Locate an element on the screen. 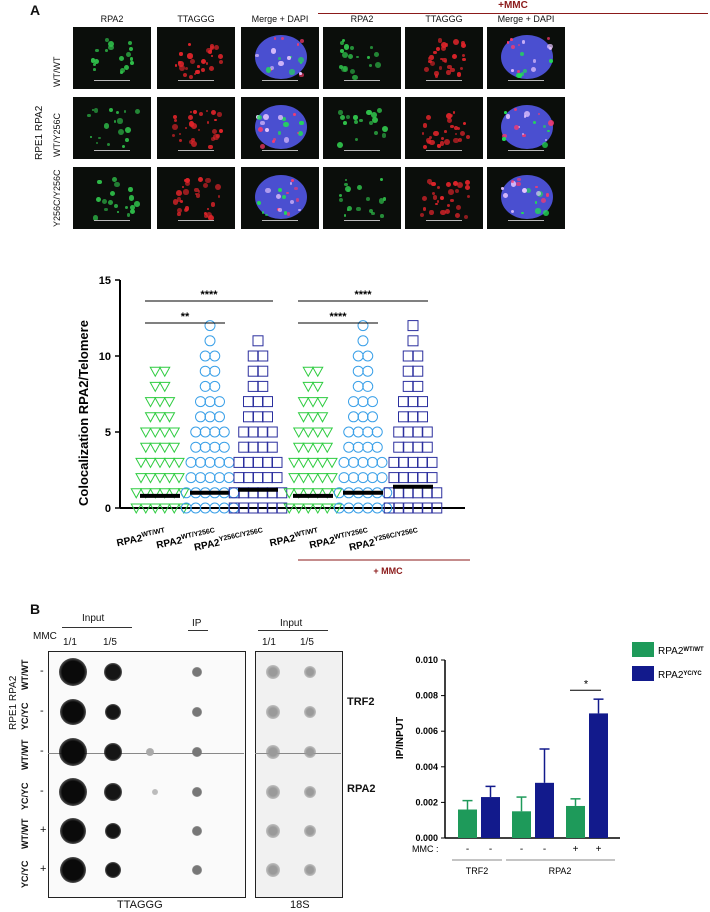 This screenshot has width=710, height=912. column-header-3: RPA2 is located at coordinates (362, 19).